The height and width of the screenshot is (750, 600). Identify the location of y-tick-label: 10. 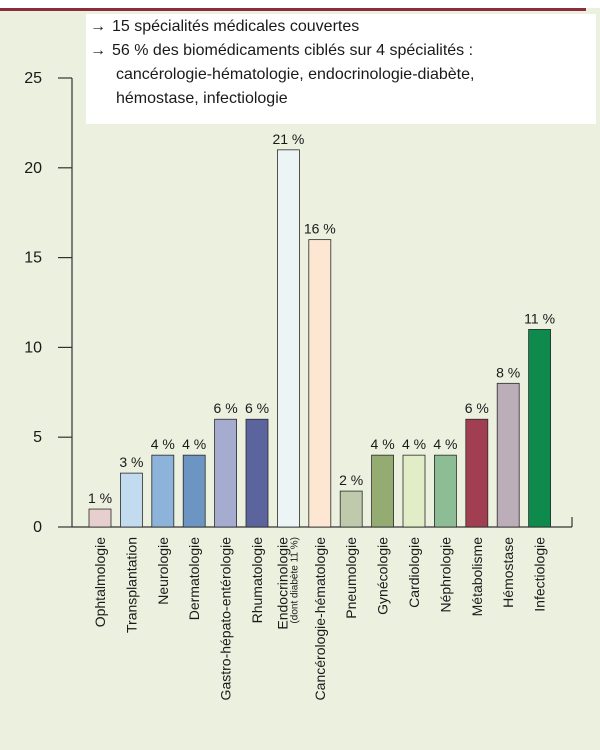
(33, 347).